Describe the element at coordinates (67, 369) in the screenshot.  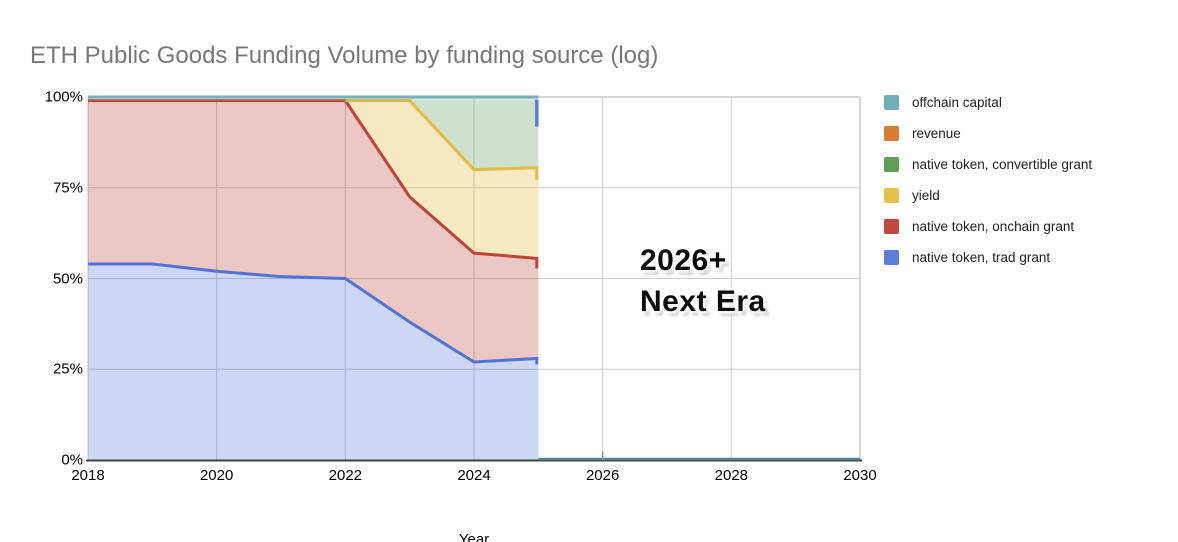
I see `y-axis-label: 25%` at that location.